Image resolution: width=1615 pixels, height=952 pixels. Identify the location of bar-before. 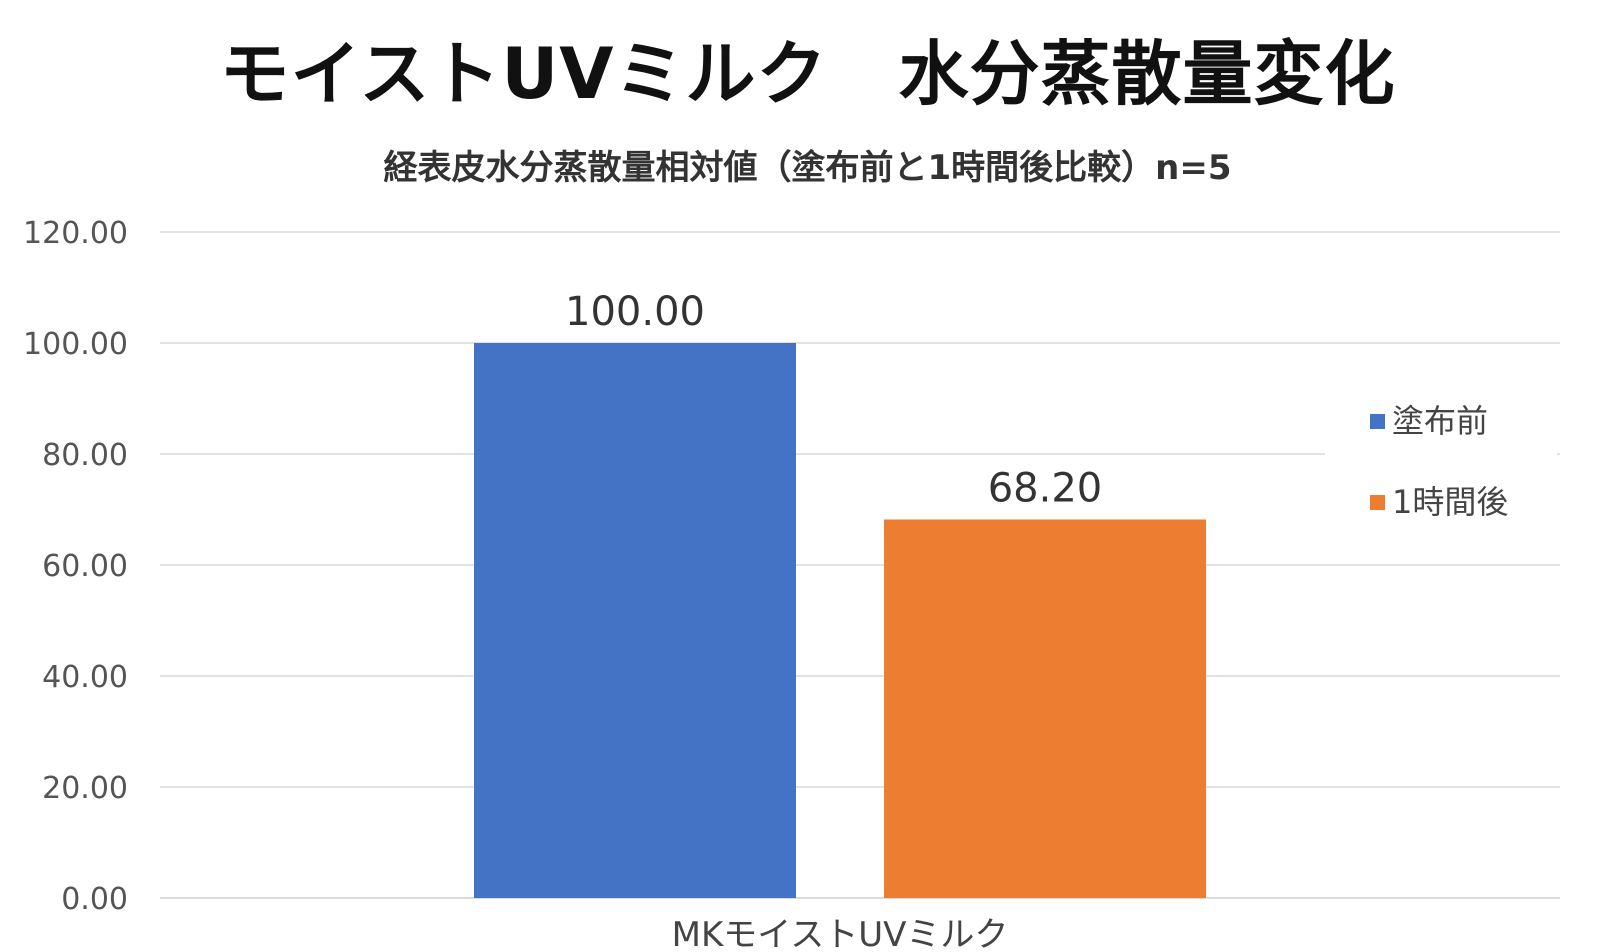
(635, 620).